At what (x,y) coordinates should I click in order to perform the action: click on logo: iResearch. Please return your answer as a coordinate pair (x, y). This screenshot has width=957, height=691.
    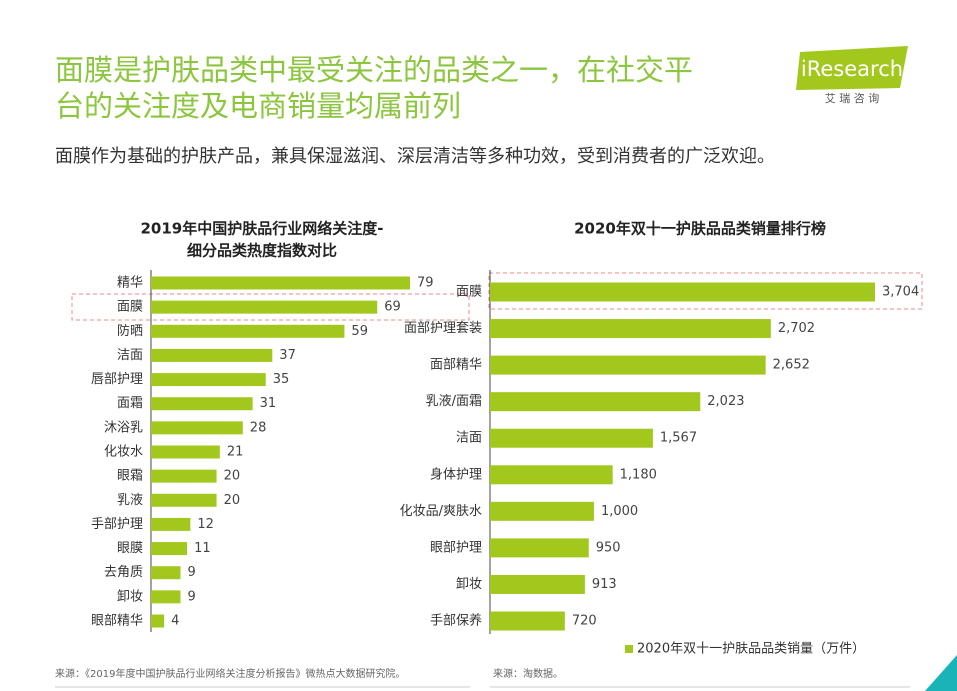
    Looking at the image, I should click on (852, 69).